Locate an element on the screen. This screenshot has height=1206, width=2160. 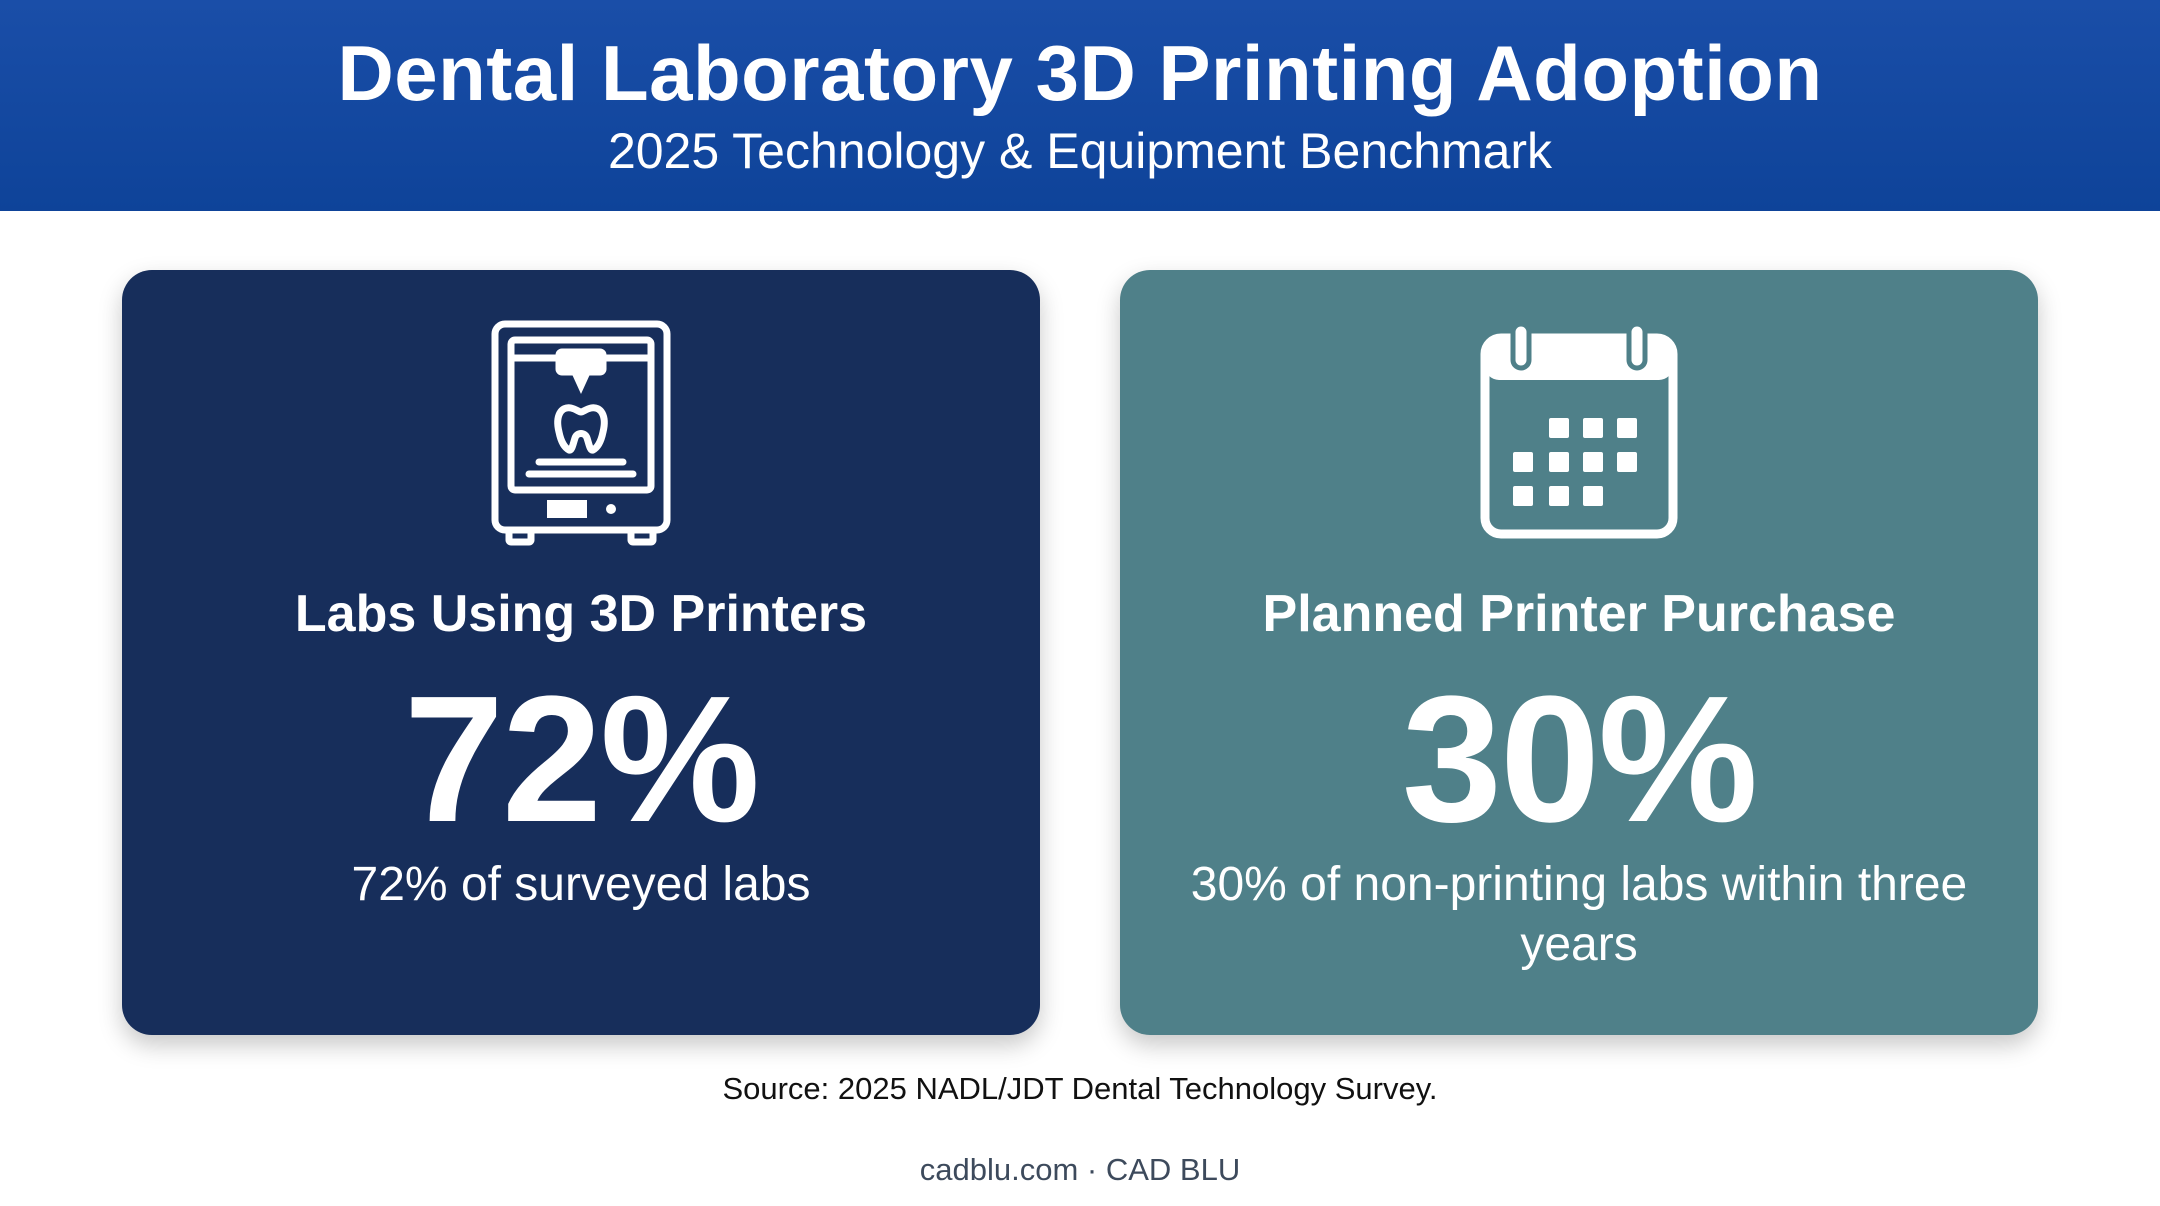
stat-label: Planned Printer Purchase is located at coordinates (1579, 614).